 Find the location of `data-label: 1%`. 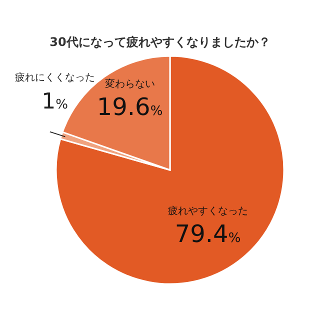

data-label: 1% is located at coordinates (55, 101).